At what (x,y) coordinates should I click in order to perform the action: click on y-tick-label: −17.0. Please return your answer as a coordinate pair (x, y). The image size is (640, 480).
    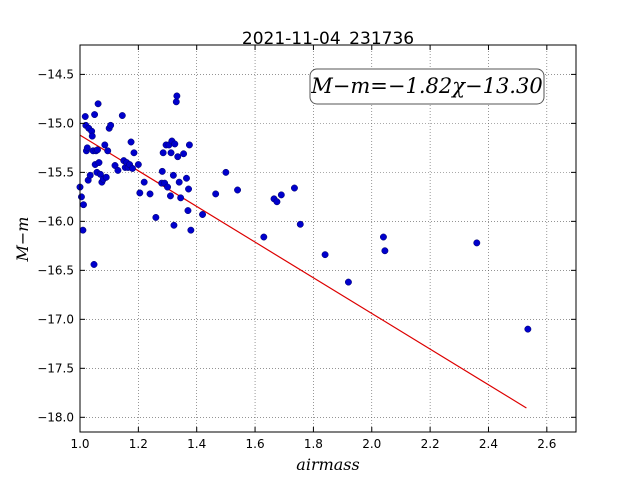
    Looking at the image, I should click on (55, 319).